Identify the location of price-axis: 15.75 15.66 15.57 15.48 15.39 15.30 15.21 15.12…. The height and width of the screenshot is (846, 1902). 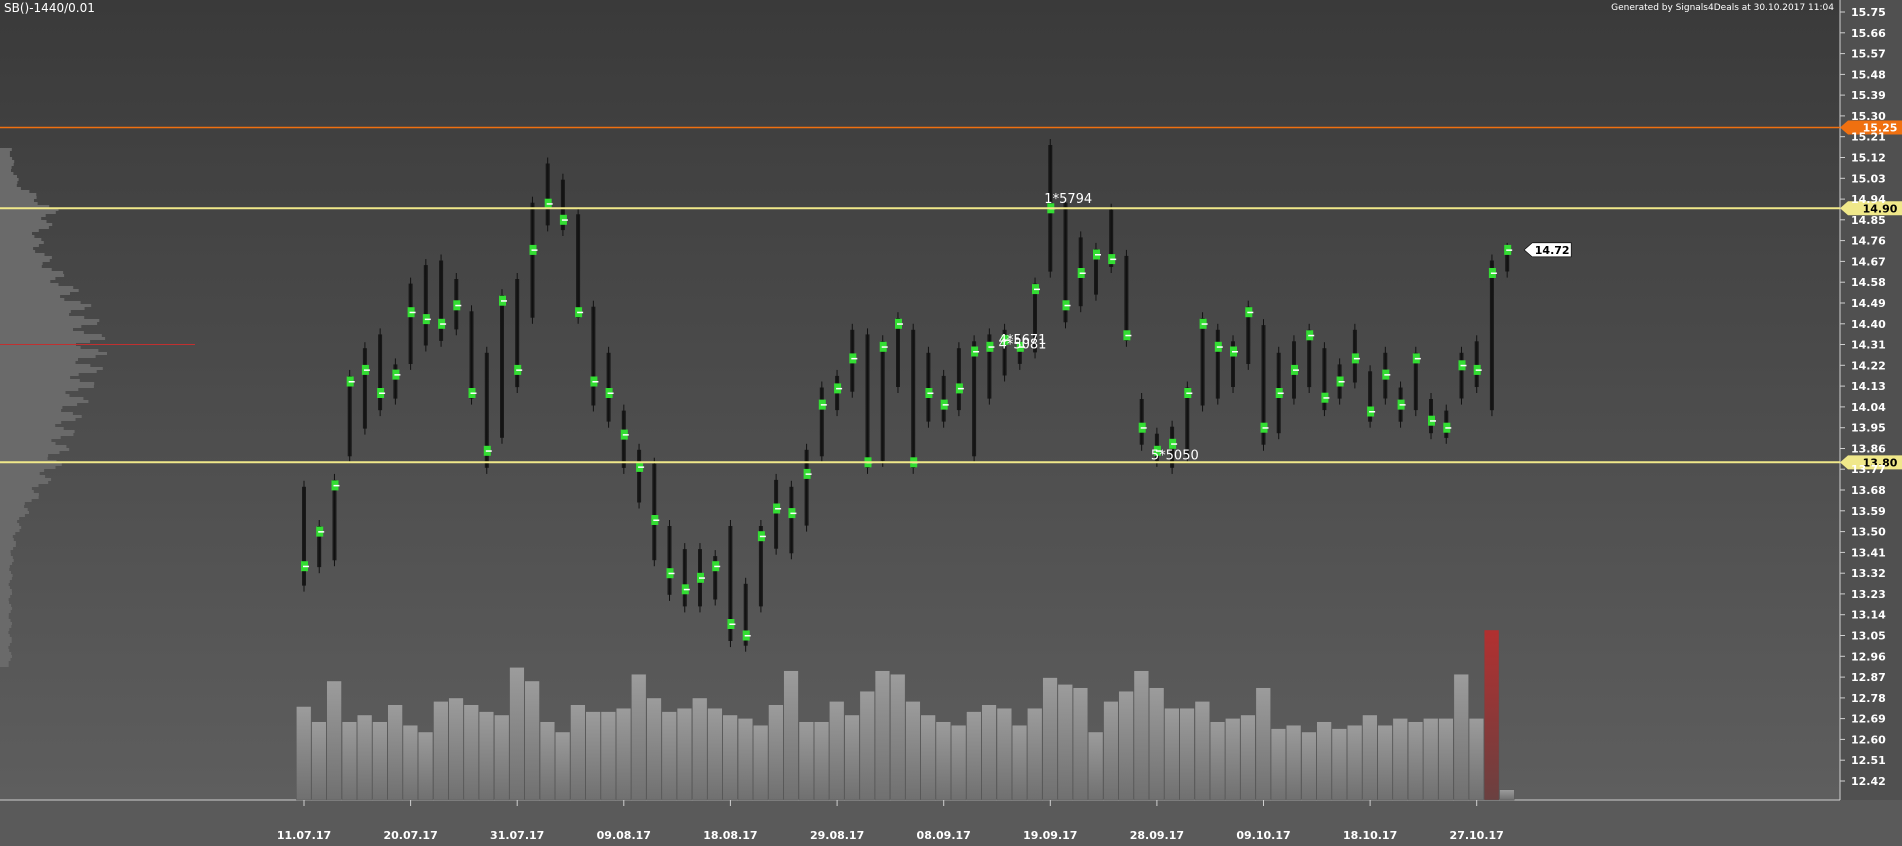
(1863, 397).